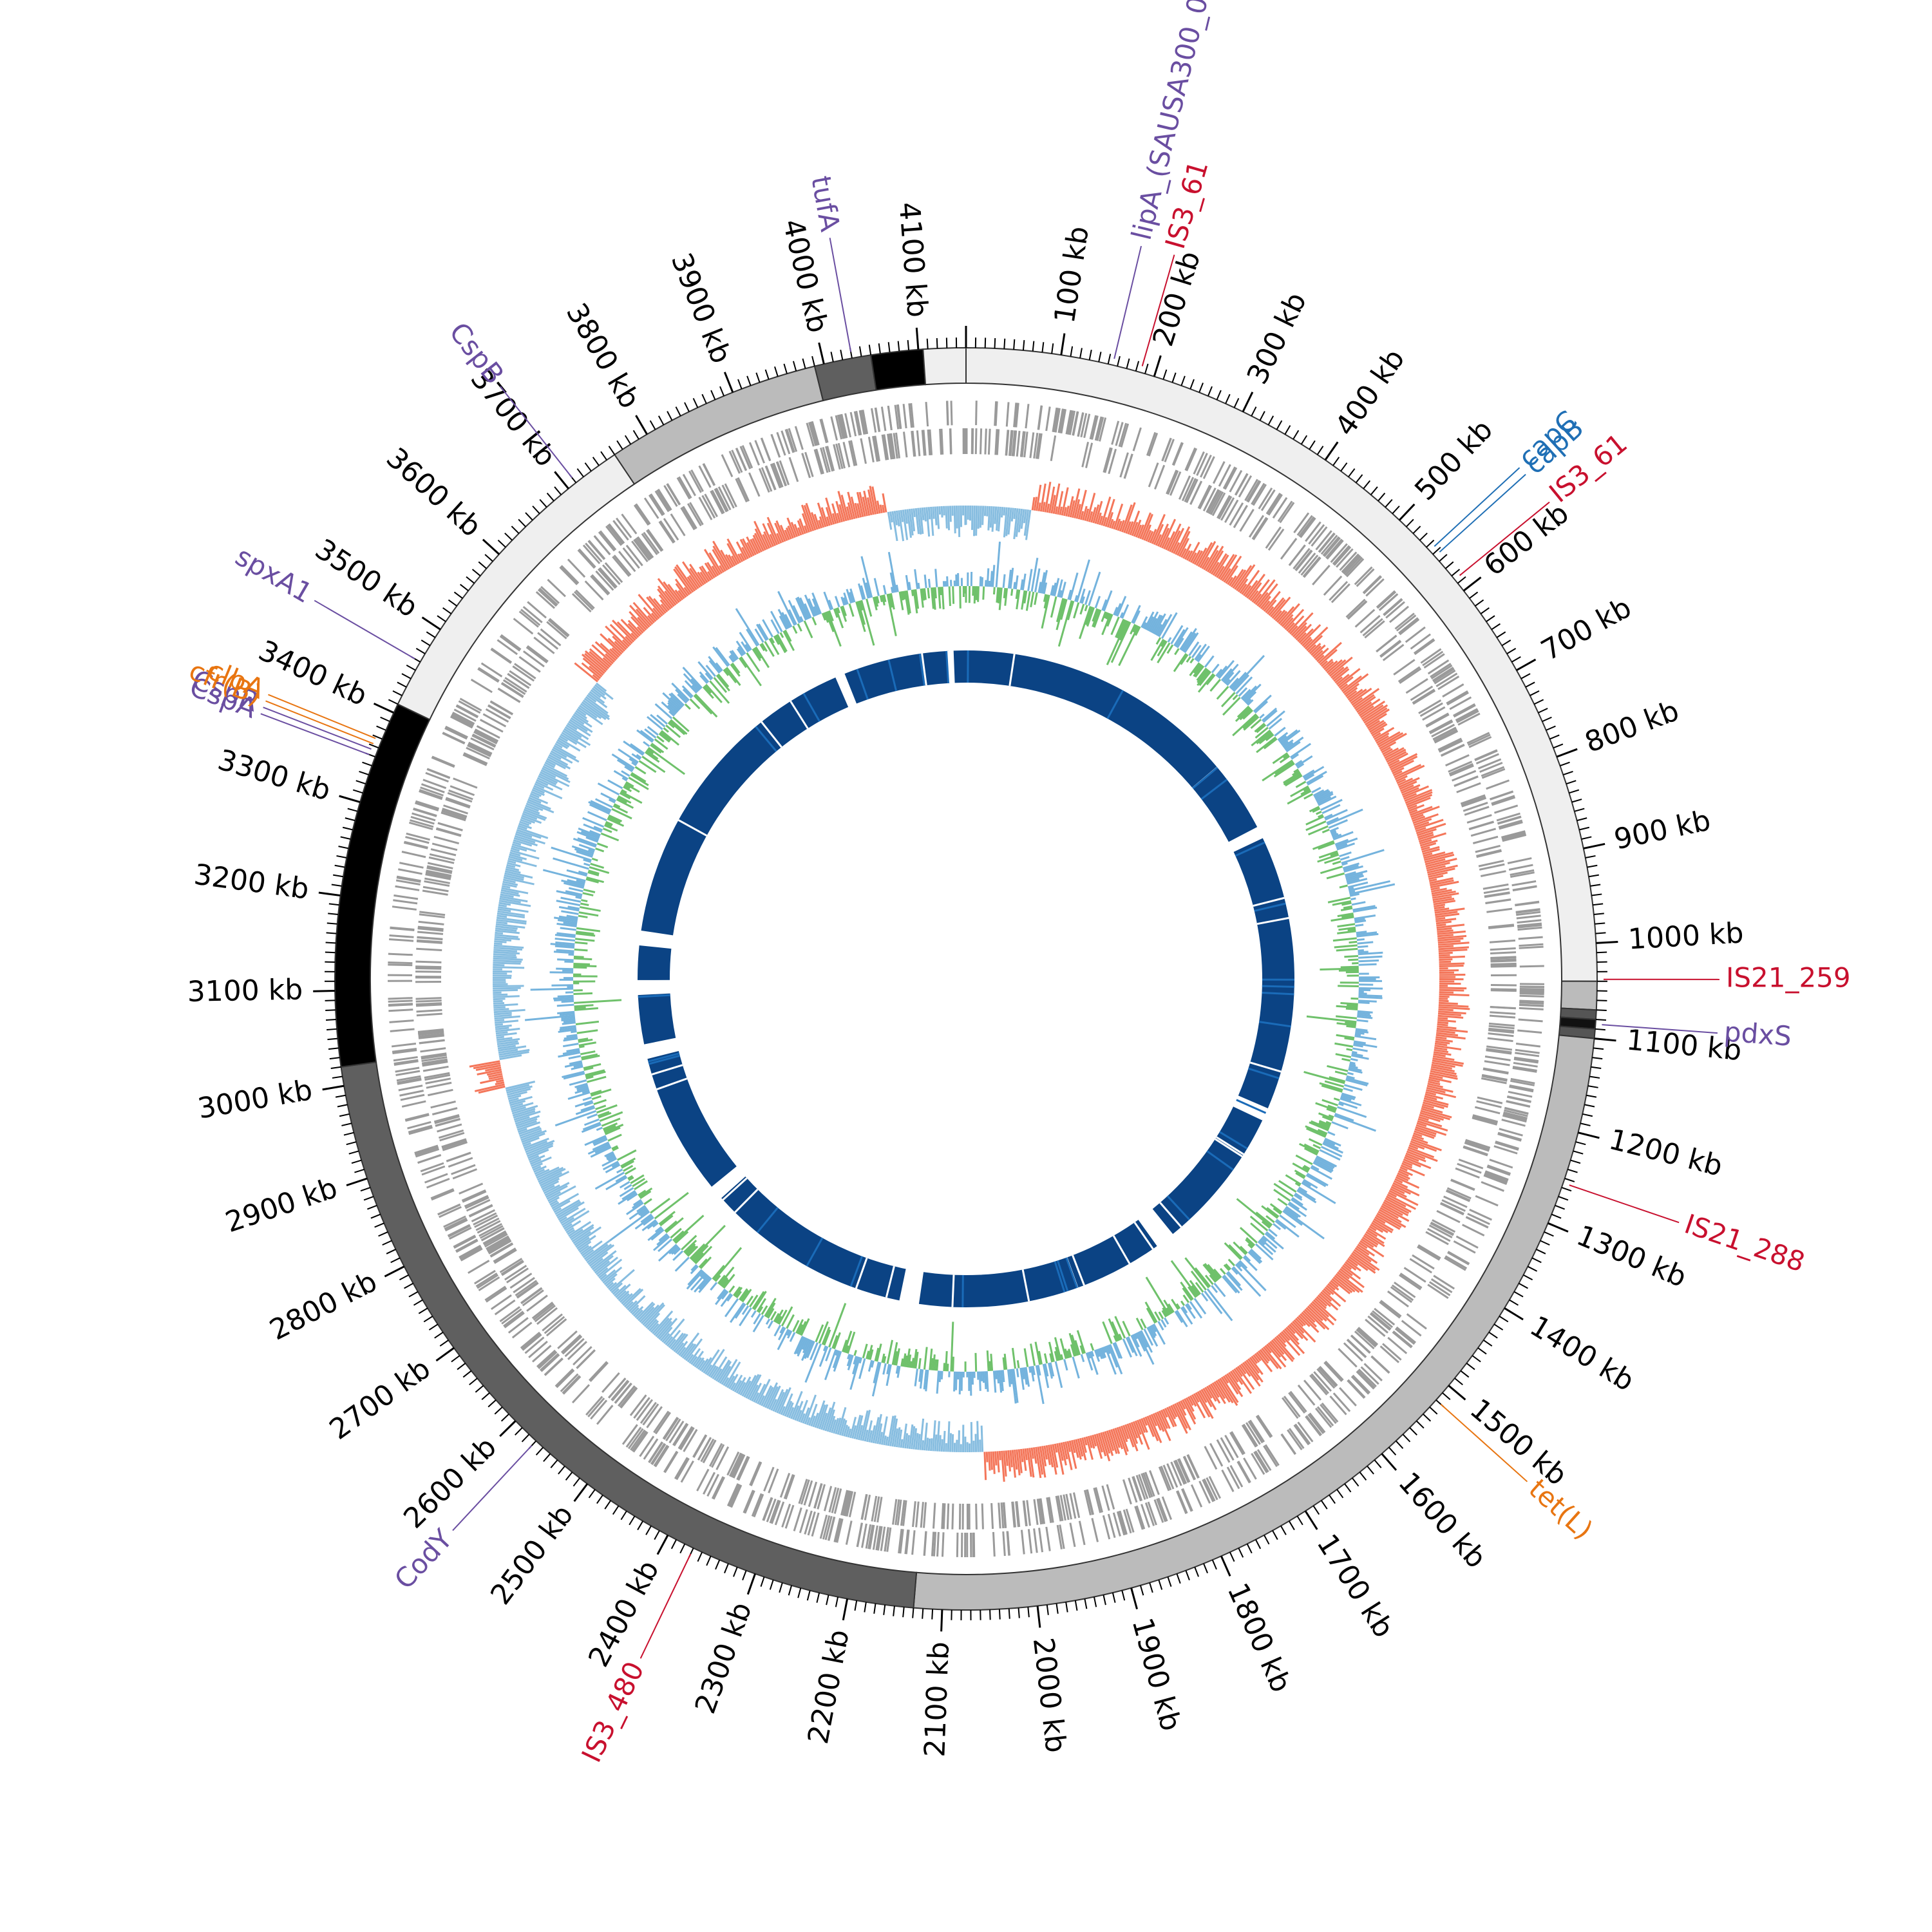 Image resolution: width=1932 pixels, height=1932 pixels. Describe the element at coordinates (612, 1711) in the screenshot. I see `gene-label: IS3_480` at that location.